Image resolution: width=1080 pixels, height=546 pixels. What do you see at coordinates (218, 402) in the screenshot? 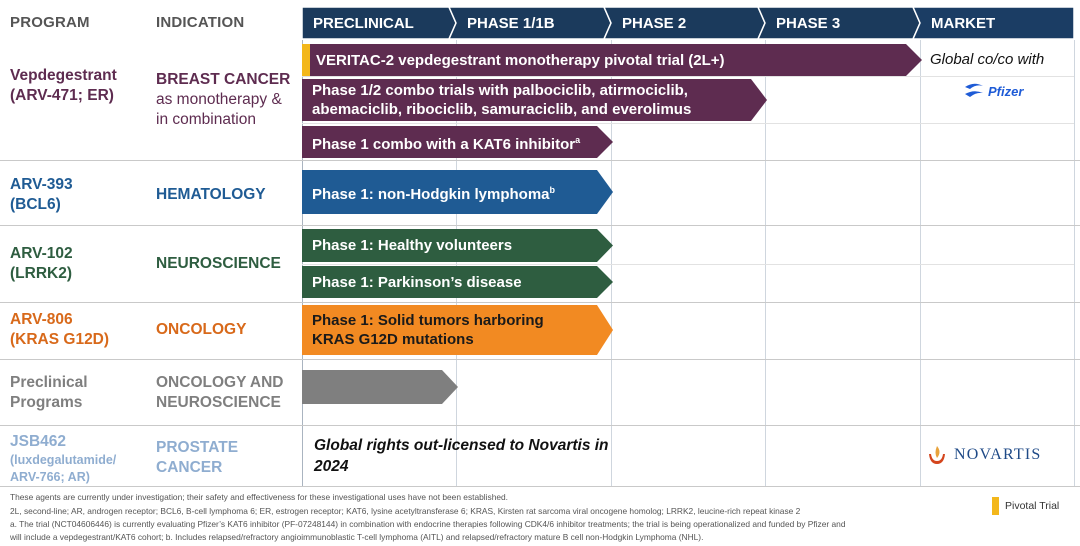
I see `indication-line: NEUROSCIENCE` at bounding box center [218, 402].